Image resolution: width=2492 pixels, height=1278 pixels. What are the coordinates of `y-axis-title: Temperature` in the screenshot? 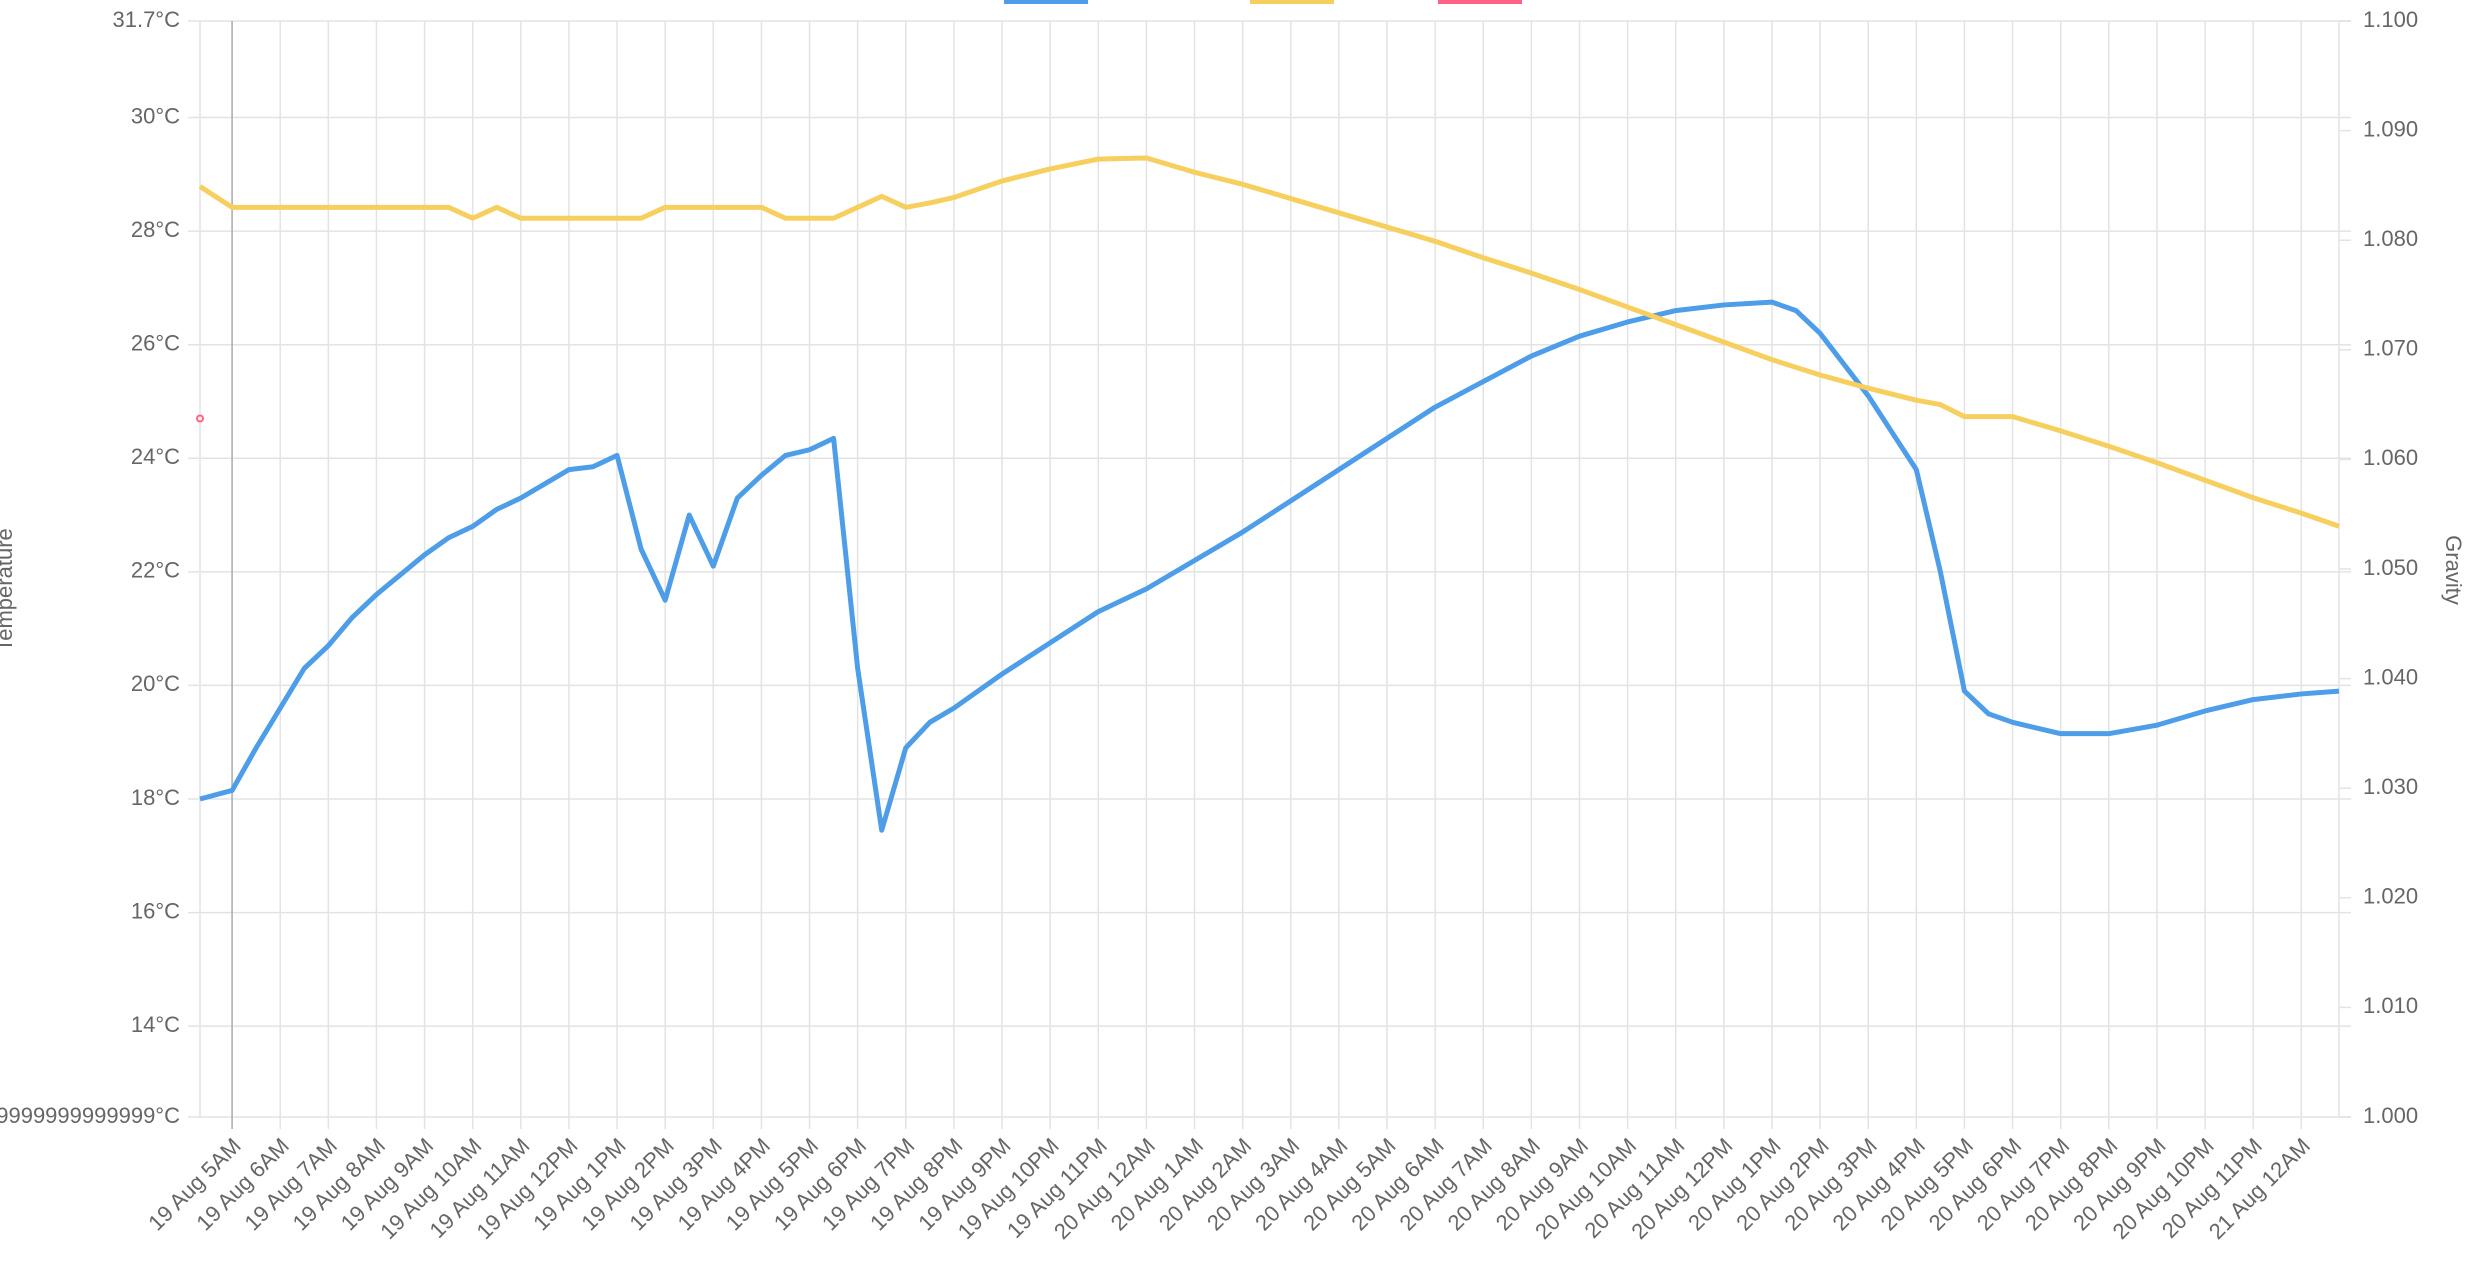 It's located at (8, 590).